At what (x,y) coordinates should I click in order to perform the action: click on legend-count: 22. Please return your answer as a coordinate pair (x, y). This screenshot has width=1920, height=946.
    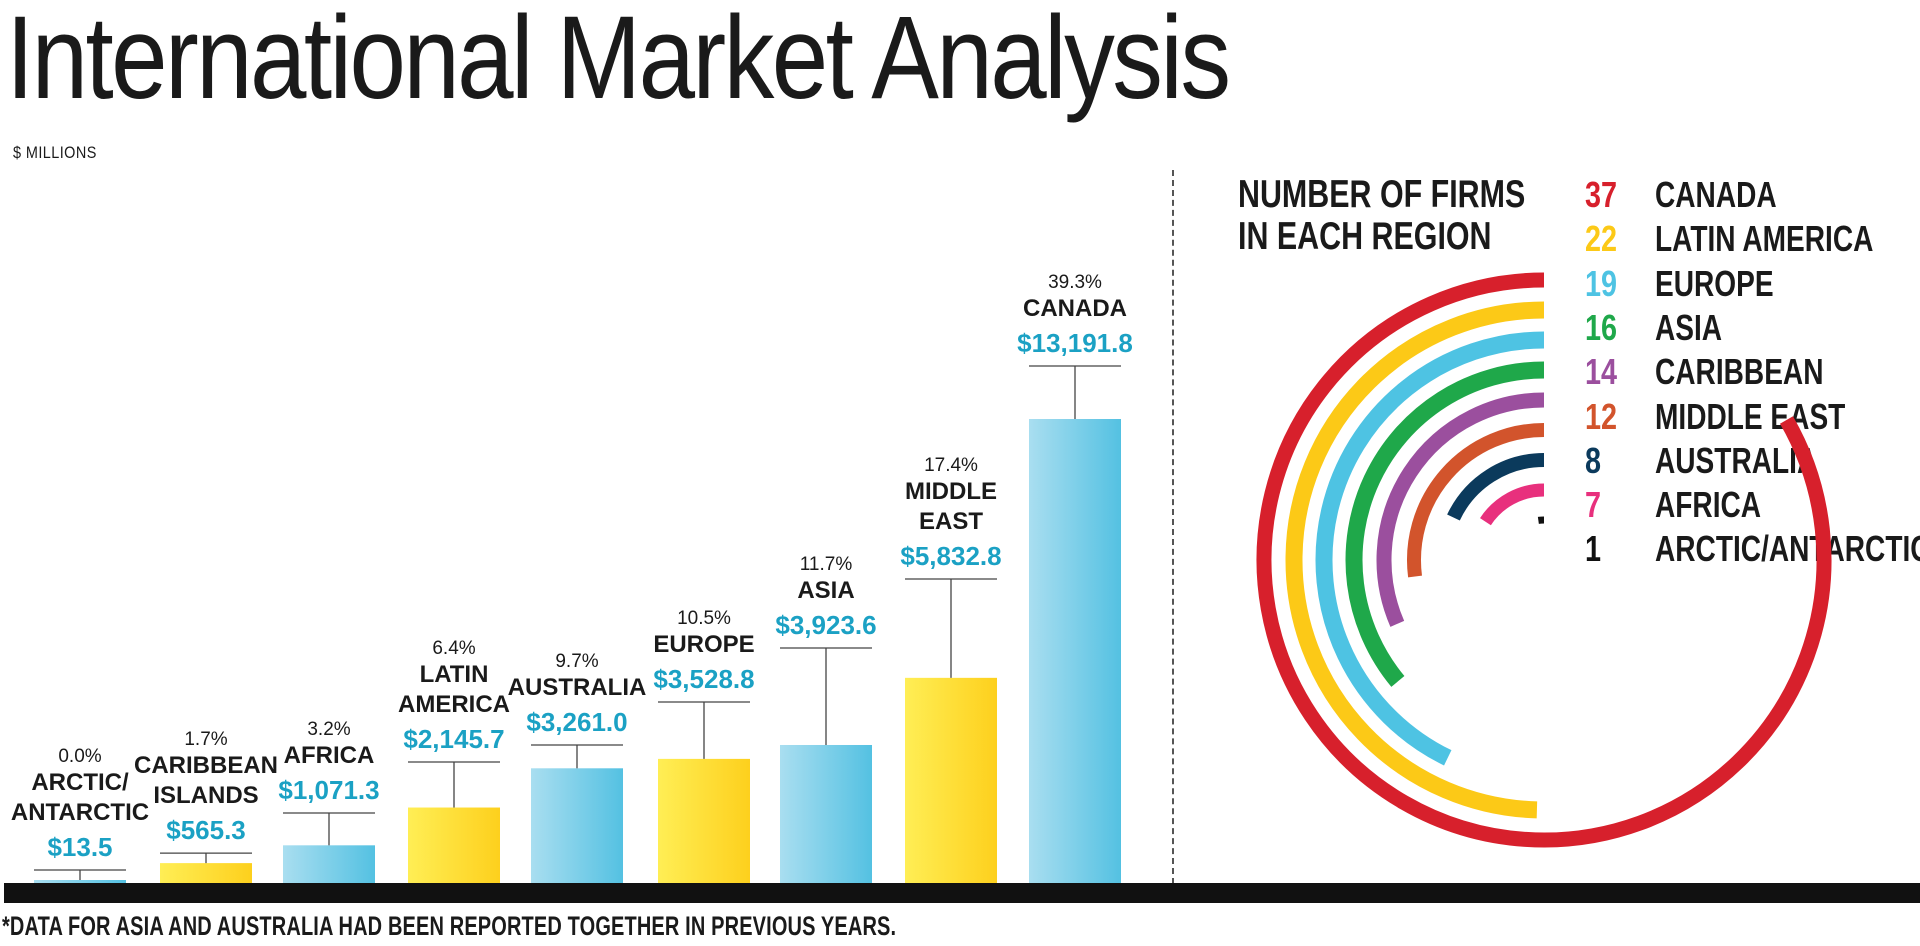
    Looking at the image, I should click on (1601, 239).